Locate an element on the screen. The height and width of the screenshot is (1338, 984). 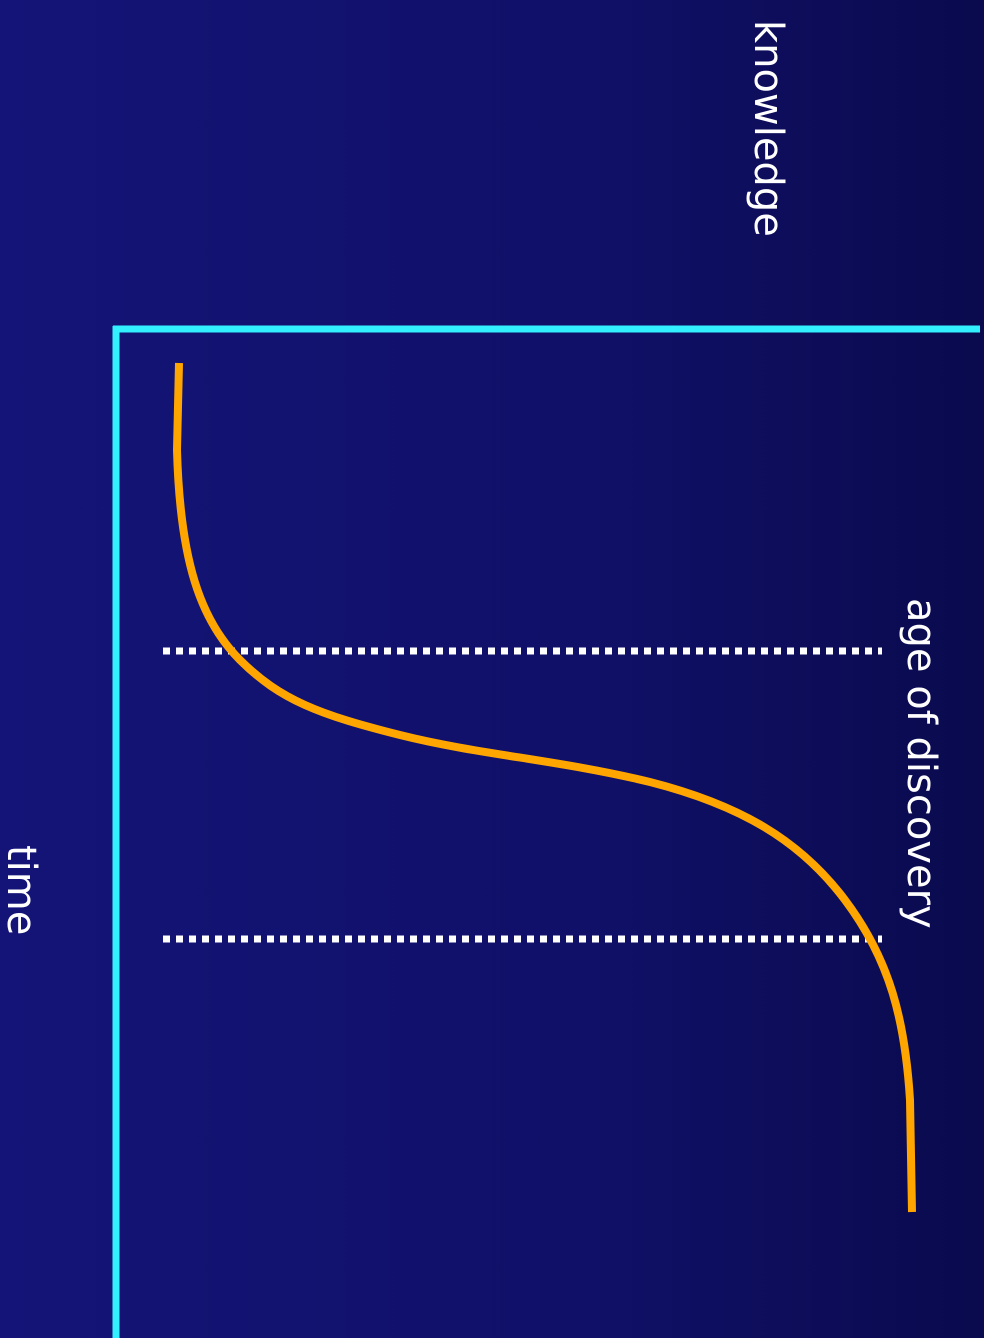
y-axis-label: knowledge is located at coordinates (768, 128).